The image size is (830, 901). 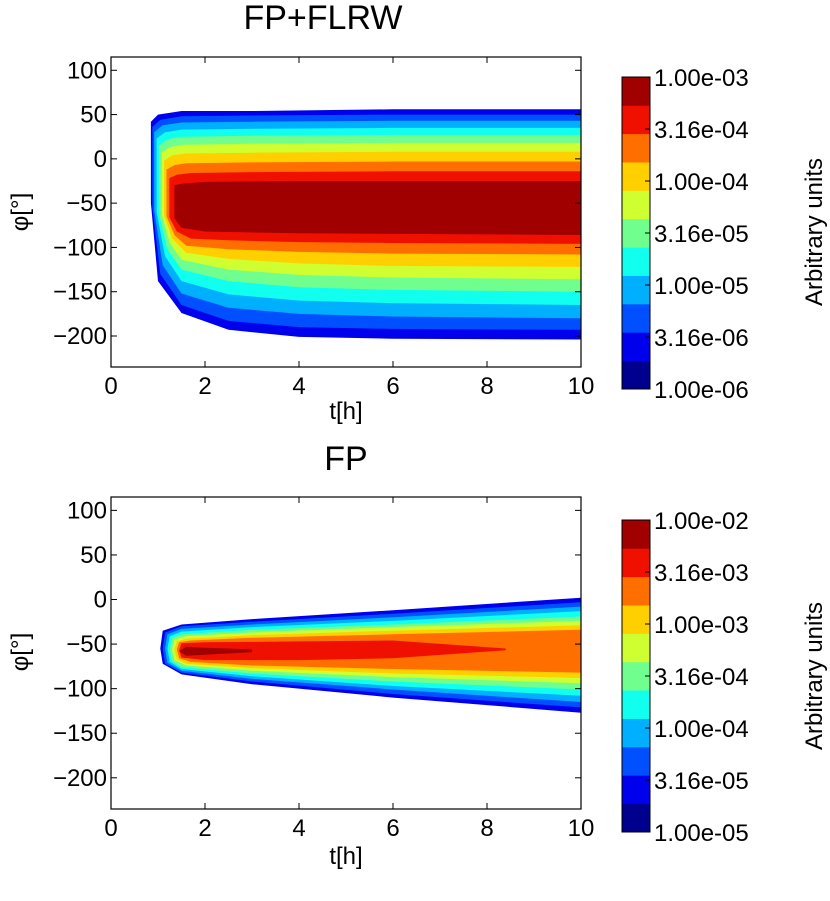 What do you see at coordinates (701, 338) in the screenshot?
I see `colorbar-tick-label: 3.16e-06` at bounding box center [701, 338].